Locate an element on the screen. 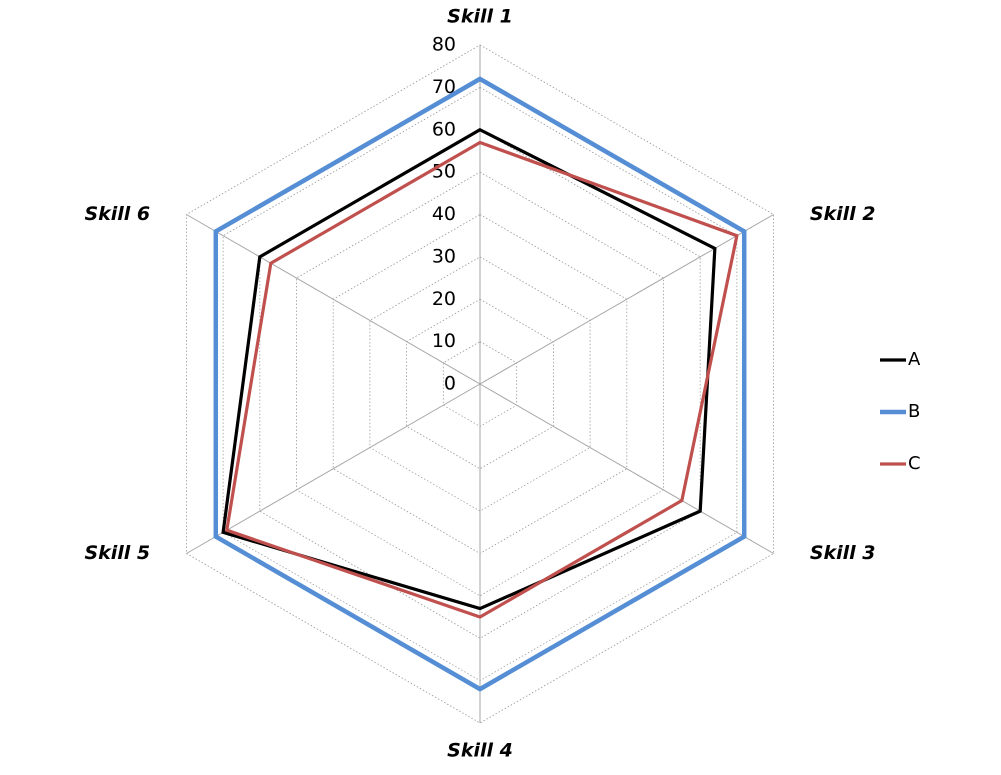 This screenshot has width=1001, height=775. category-label: Skill 5 is located at coordinates (117, 553).